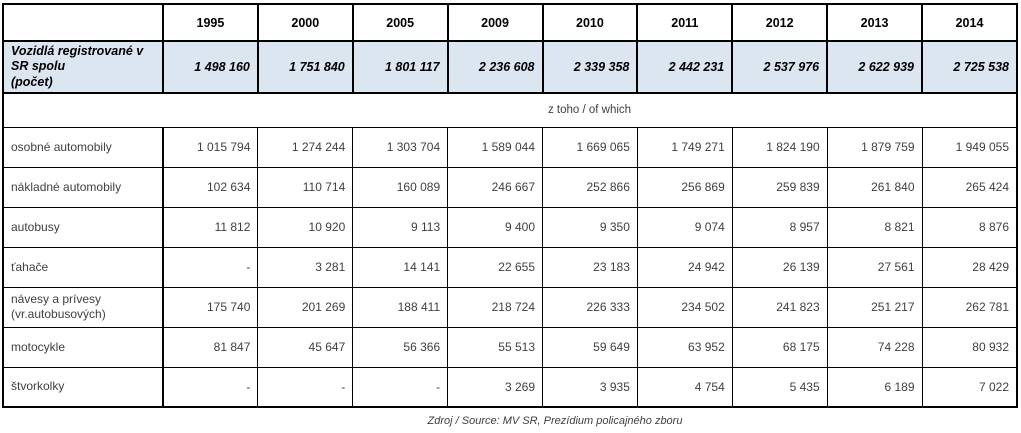 This screenshot has height=433, width=1021. Describe the element at coordinates (969, 347) in the screenshot. I see `data-cell: 80 932` at that location.